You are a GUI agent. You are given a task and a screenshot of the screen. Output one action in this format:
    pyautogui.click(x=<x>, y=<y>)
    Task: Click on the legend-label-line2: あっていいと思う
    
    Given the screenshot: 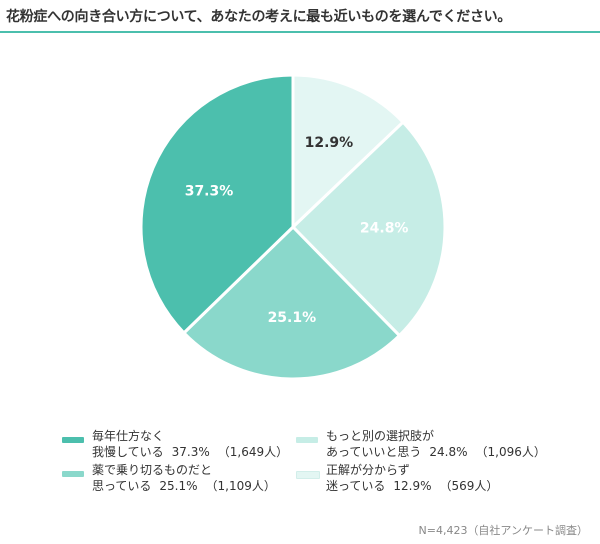 What is the action you would take?
    pyautogui.click(x=374, y=452)
    